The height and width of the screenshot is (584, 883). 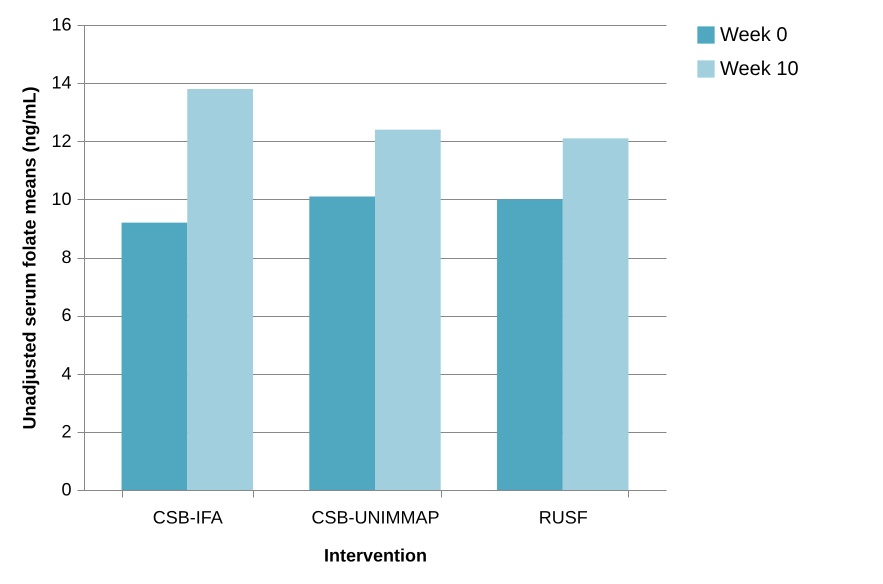 What do you see at coordinates (61, 198) in the screenshot?
I see `y-tick-label: 10` at bounding box center [61, 198].